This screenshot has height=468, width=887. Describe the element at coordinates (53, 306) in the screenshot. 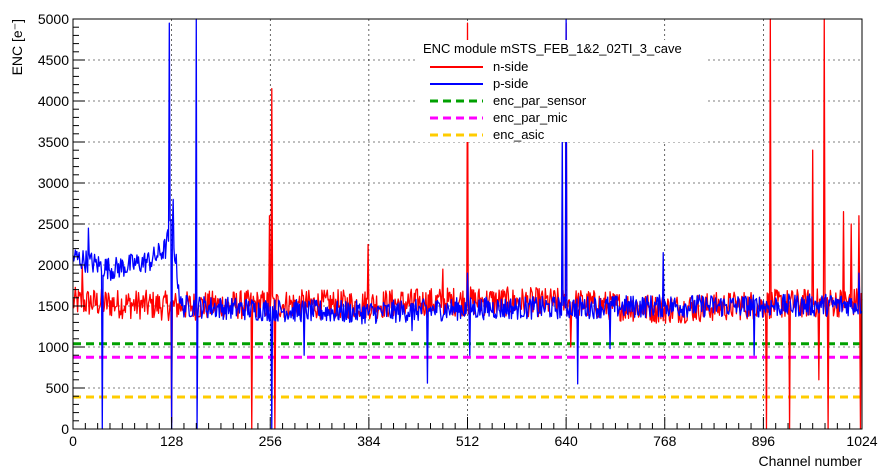

I see `y-tick-label: 1500` at that location.